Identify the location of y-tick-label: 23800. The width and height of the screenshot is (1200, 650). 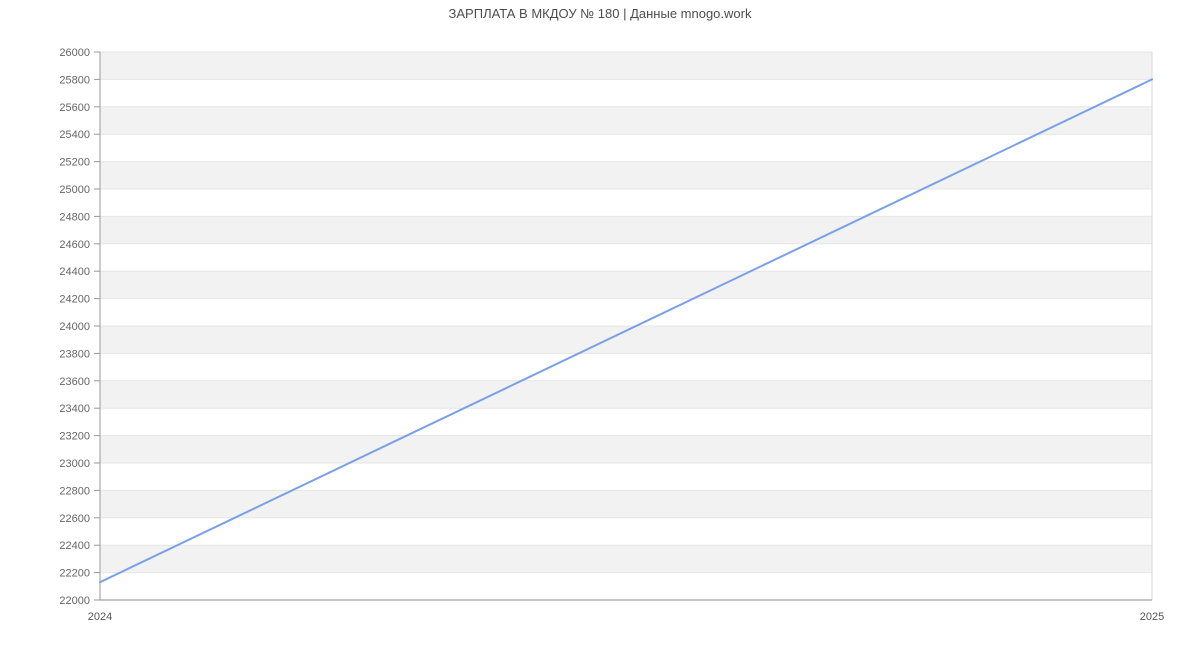
(74, 354).